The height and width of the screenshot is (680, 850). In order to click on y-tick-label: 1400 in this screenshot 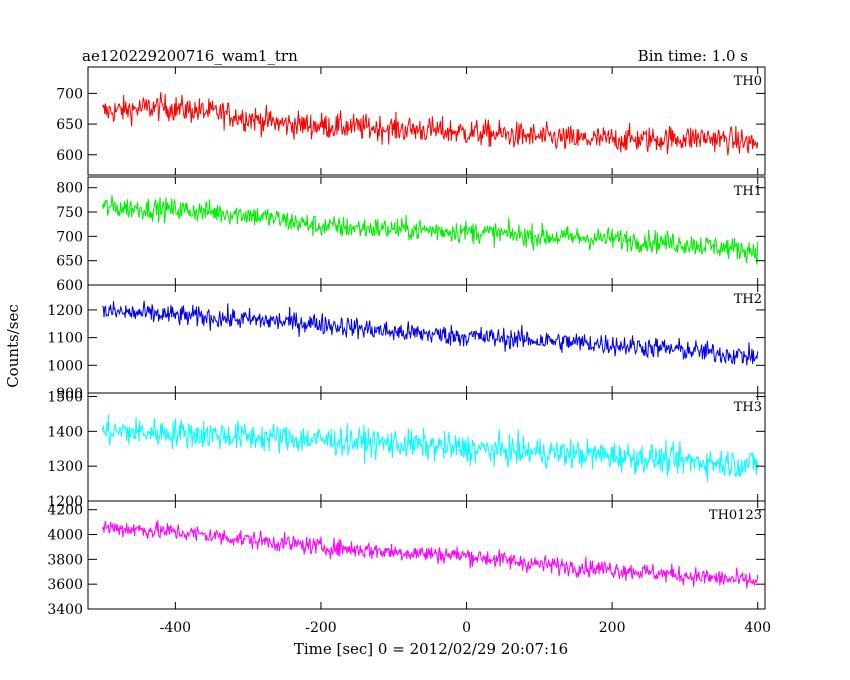, I will do `click(65, 432)`.